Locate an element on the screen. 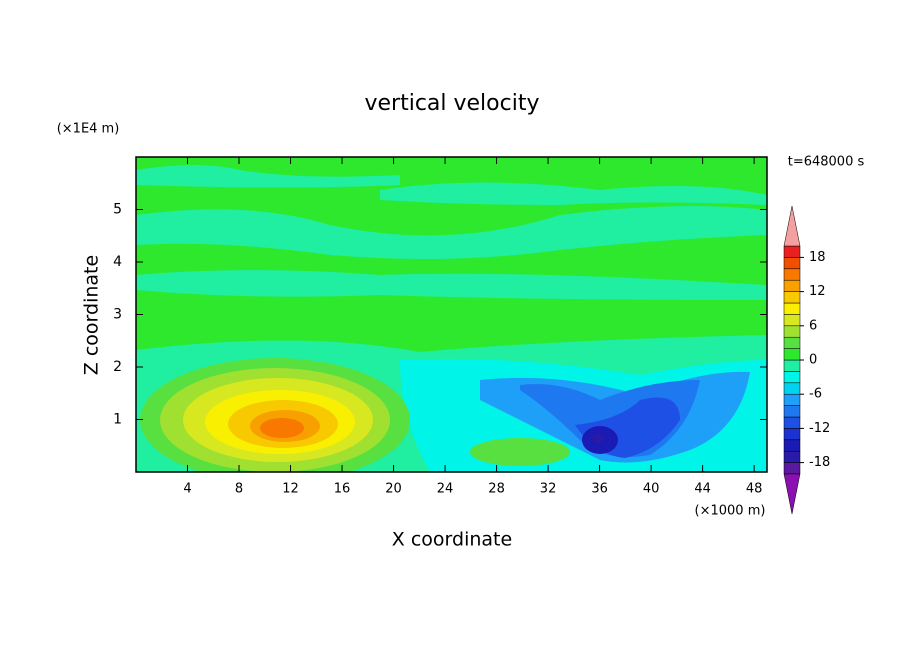  x-tick-label: 44 is located at coordinates (702, 489).